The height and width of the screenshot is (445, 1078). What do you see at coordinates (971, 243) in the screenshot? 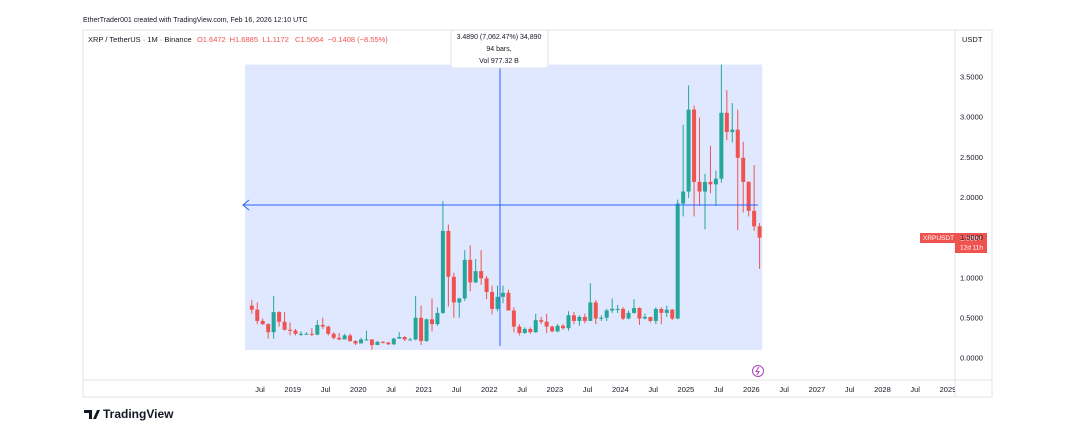
I see `price-label-bg` at bounding box center [971, 243].